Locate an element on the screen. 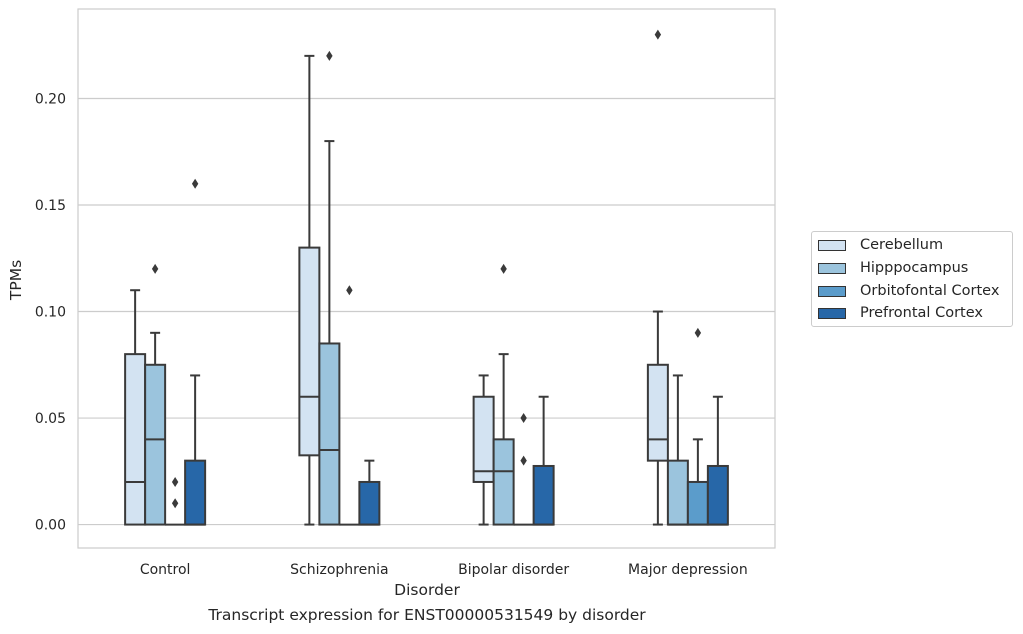  legend-swatch-orbitofontal-cortex is located at coordinates (832, 291).